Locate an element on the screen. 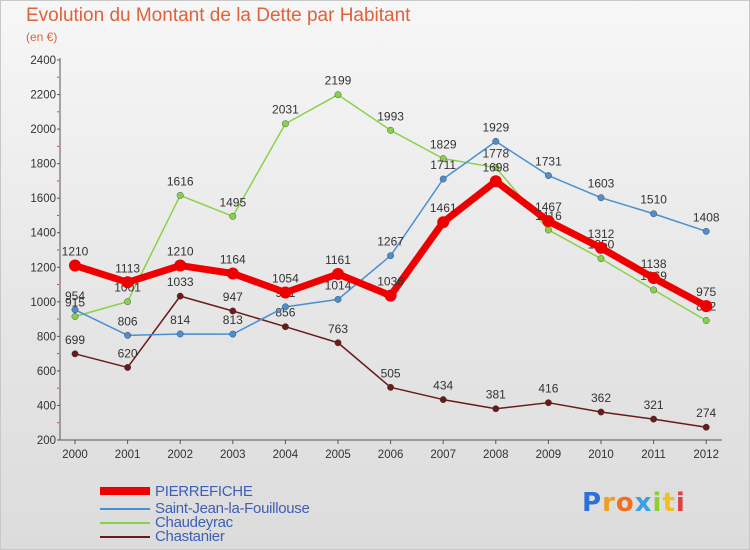 The height and width of the screenshot is (550, 750). logo-letter: o is located at coordinates (625, 503).